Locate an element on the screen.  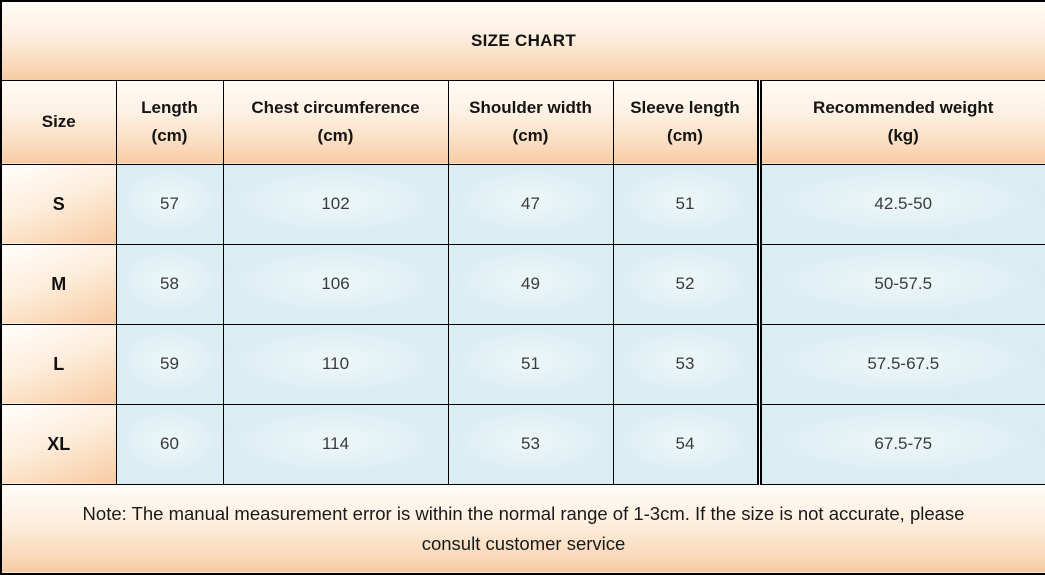
cell-s-chest: 102 is located at coordinates (335, 204).